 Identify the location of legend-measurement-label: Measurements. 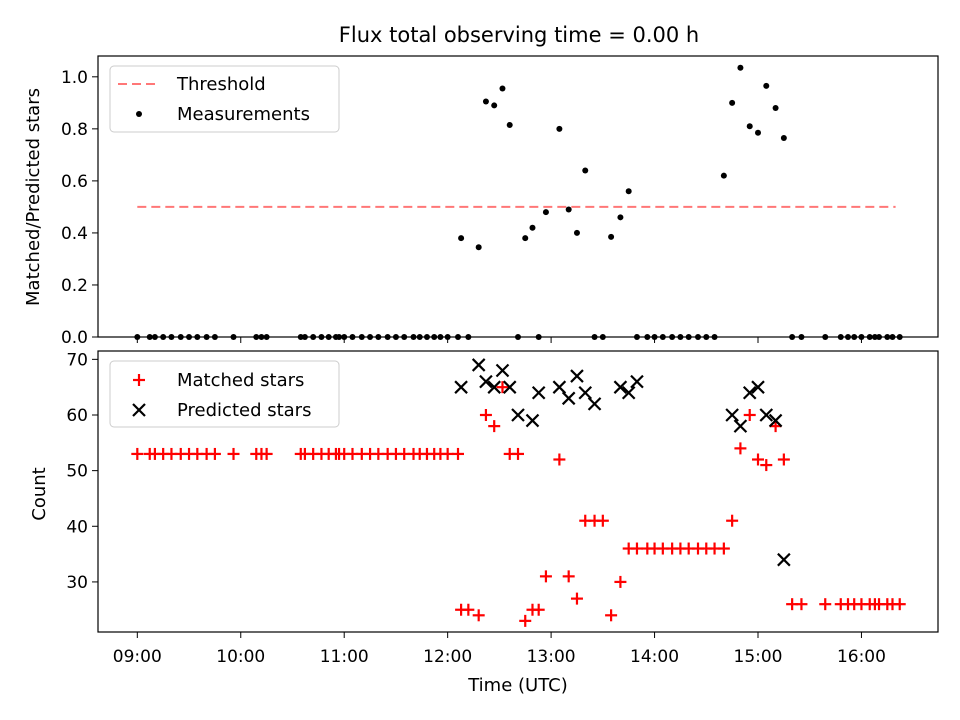
(243, 114).